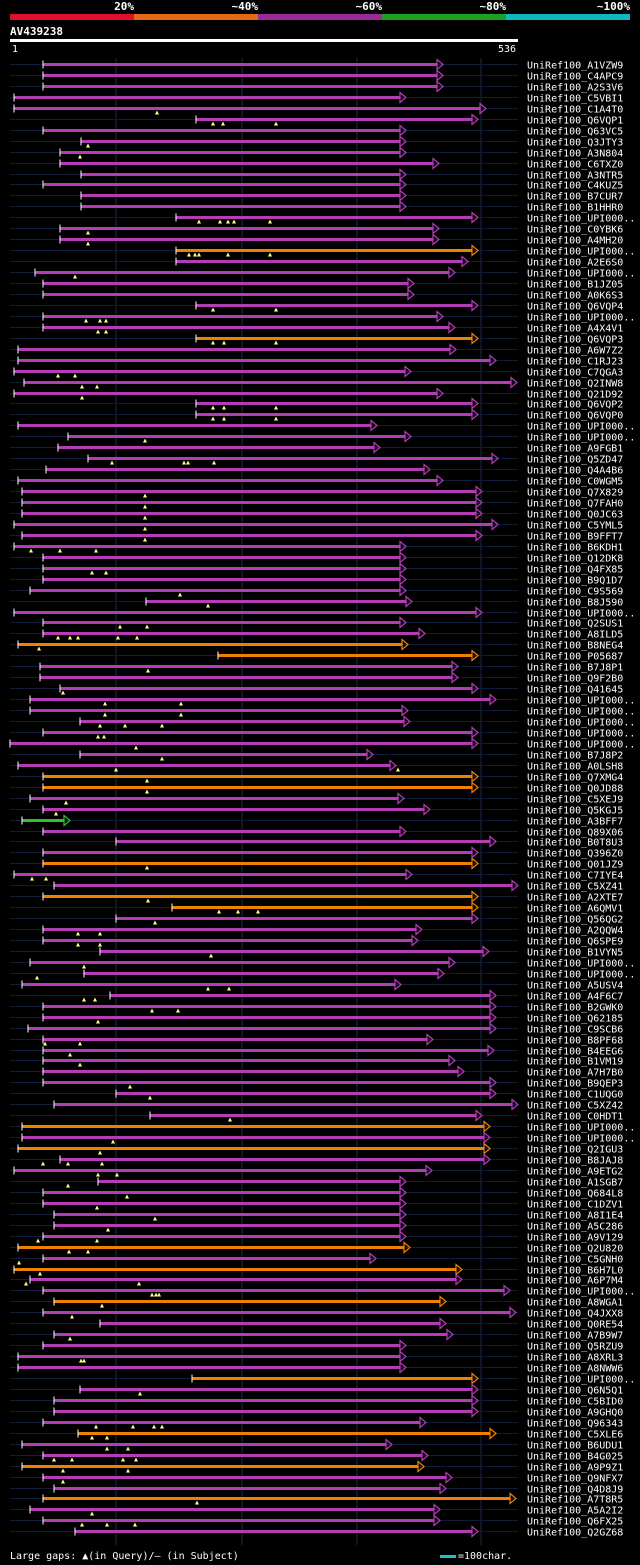  I want to click on hit-label: UniRef100_Q6VQP0, so click(575, 416).